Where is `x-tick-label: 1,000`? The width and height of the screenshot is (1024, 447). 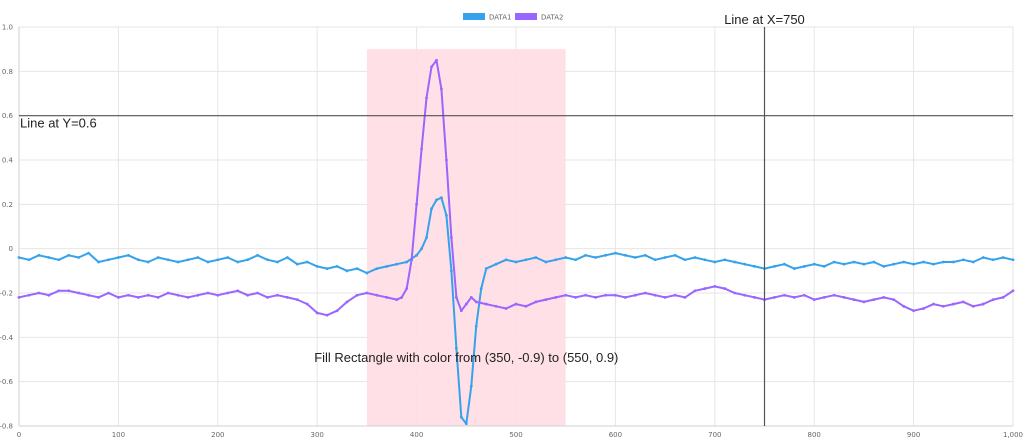 x-tick-label: 1,000 is located at coordinates (1013, 435).